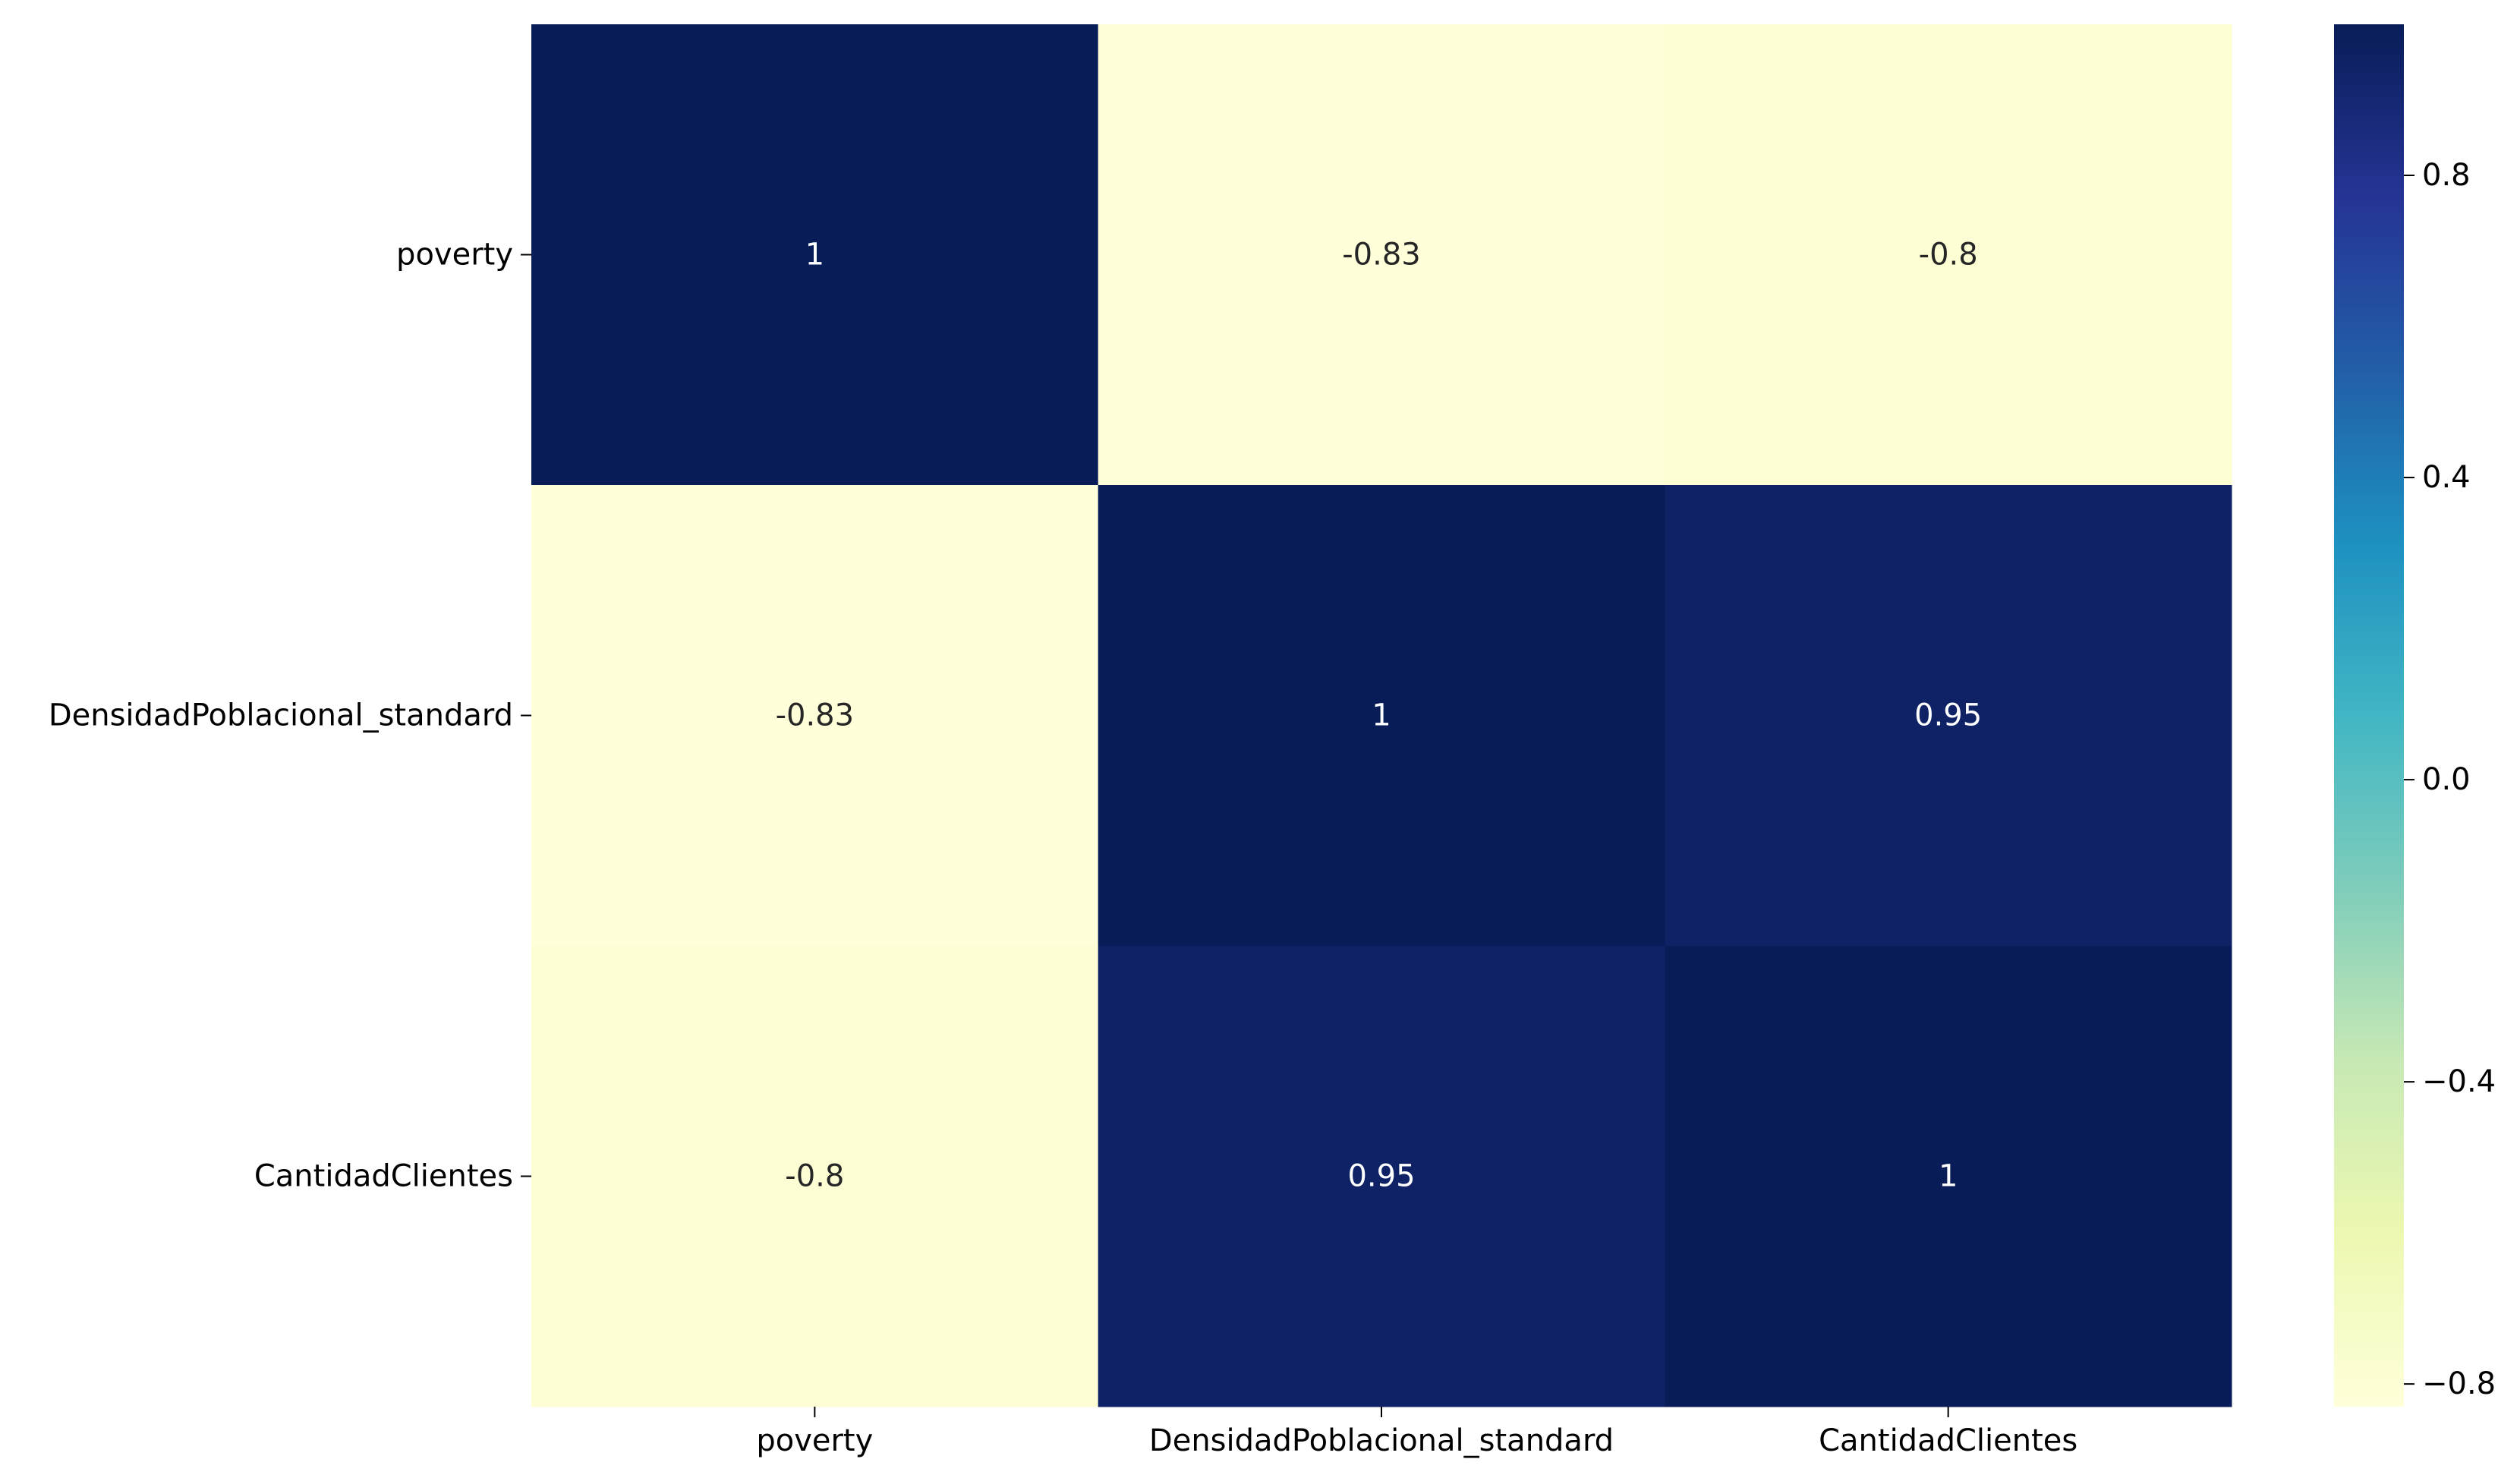 This screenshot has width=2520, height=1478. I want to click on x-tick-label: CantidadClientes, so click(1948, 1440).